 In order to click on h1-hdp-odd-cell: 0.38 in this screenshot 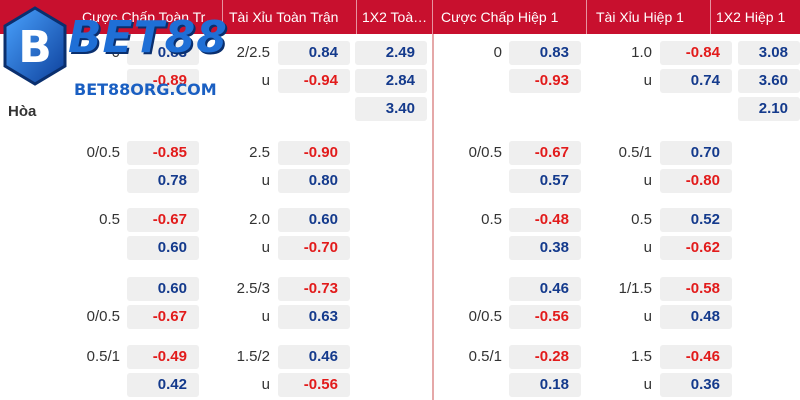, I will do `click(545, 248)`.